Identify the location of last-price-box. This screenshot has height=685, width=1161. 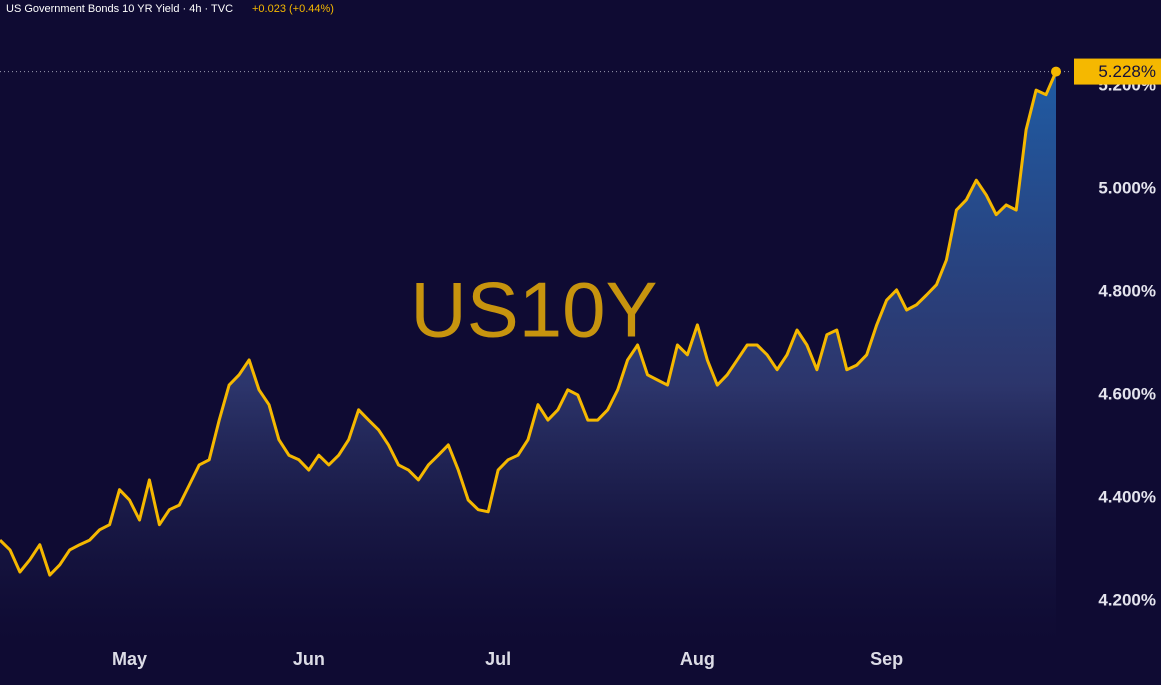
(1117, 71).